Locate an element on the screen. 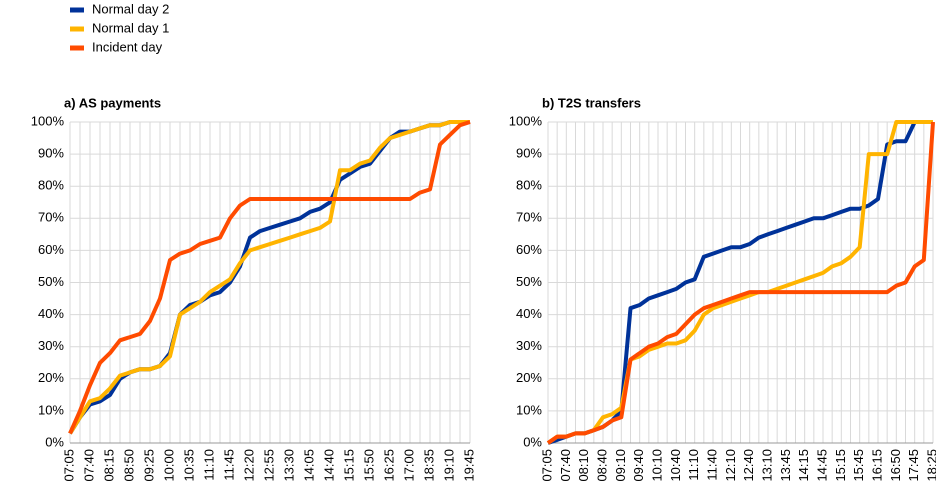 This screenshot has width=936, height=492. x-tick-label: 16:50 is located at coordinates (895, 465).